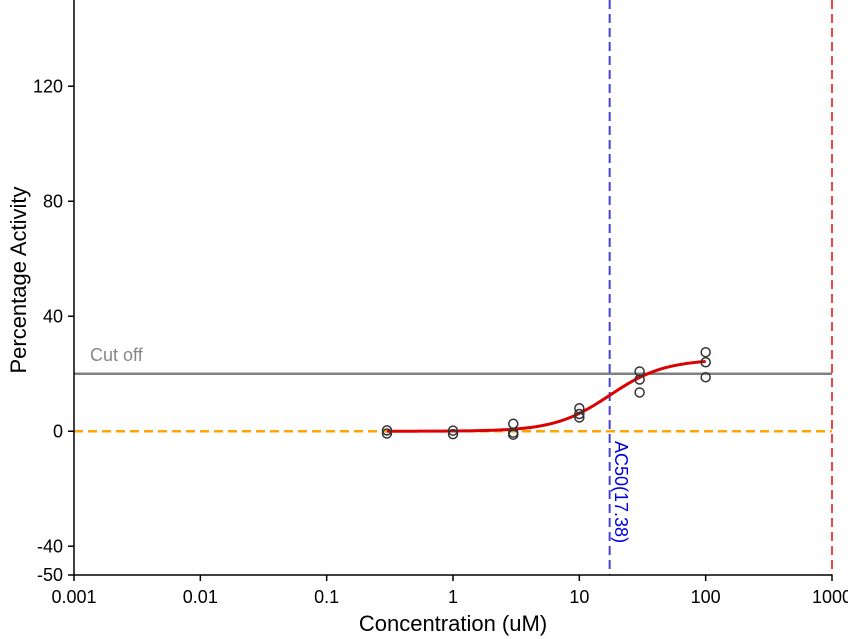  Describe the element at coordinates (50, 546) in the screenshot. I see `y-tick-label: -40` at that location.